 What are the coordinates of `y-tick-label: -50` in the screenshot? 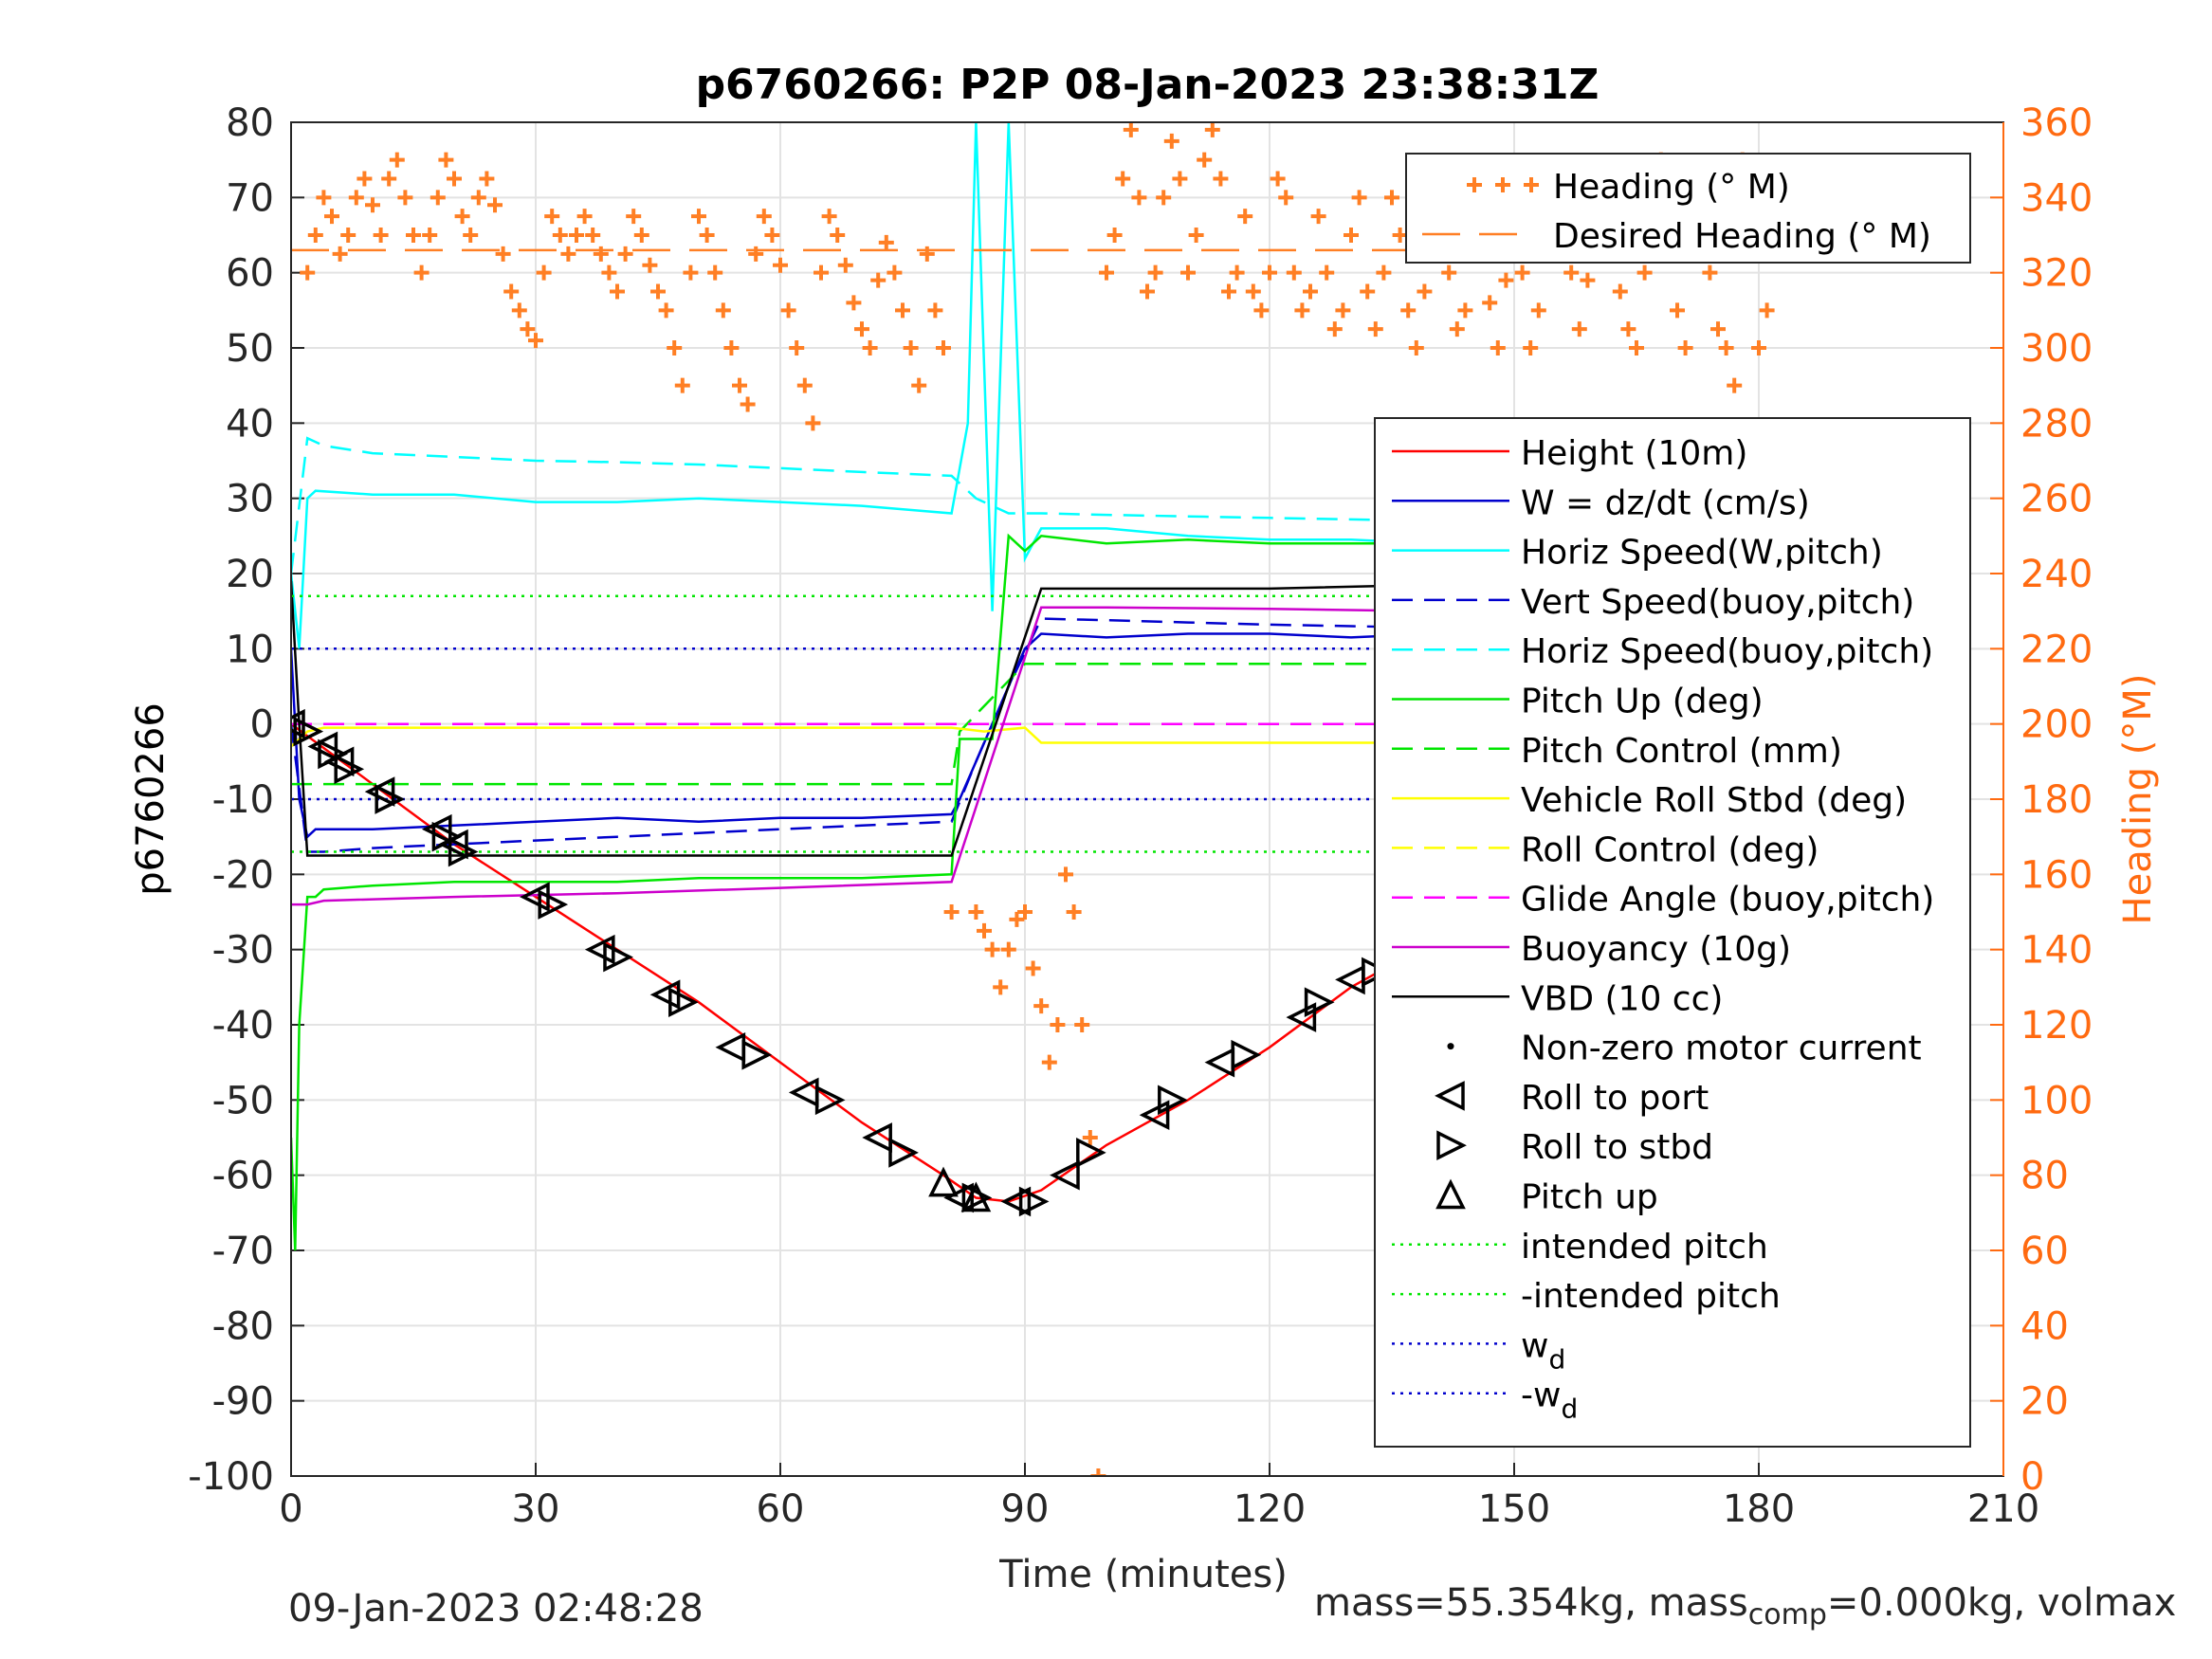 It's located at (243, 1100).